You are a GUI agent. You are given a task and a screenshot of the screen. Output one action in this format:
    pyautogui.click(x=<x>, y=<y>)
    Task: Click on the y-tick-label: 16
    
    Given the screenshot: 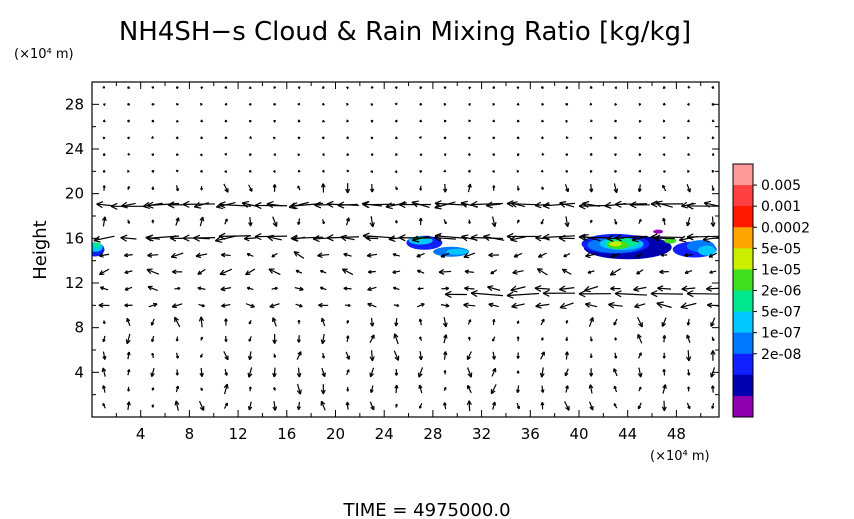 What is the action you would take?
    pyautogui.click(x=74, y=238)
    